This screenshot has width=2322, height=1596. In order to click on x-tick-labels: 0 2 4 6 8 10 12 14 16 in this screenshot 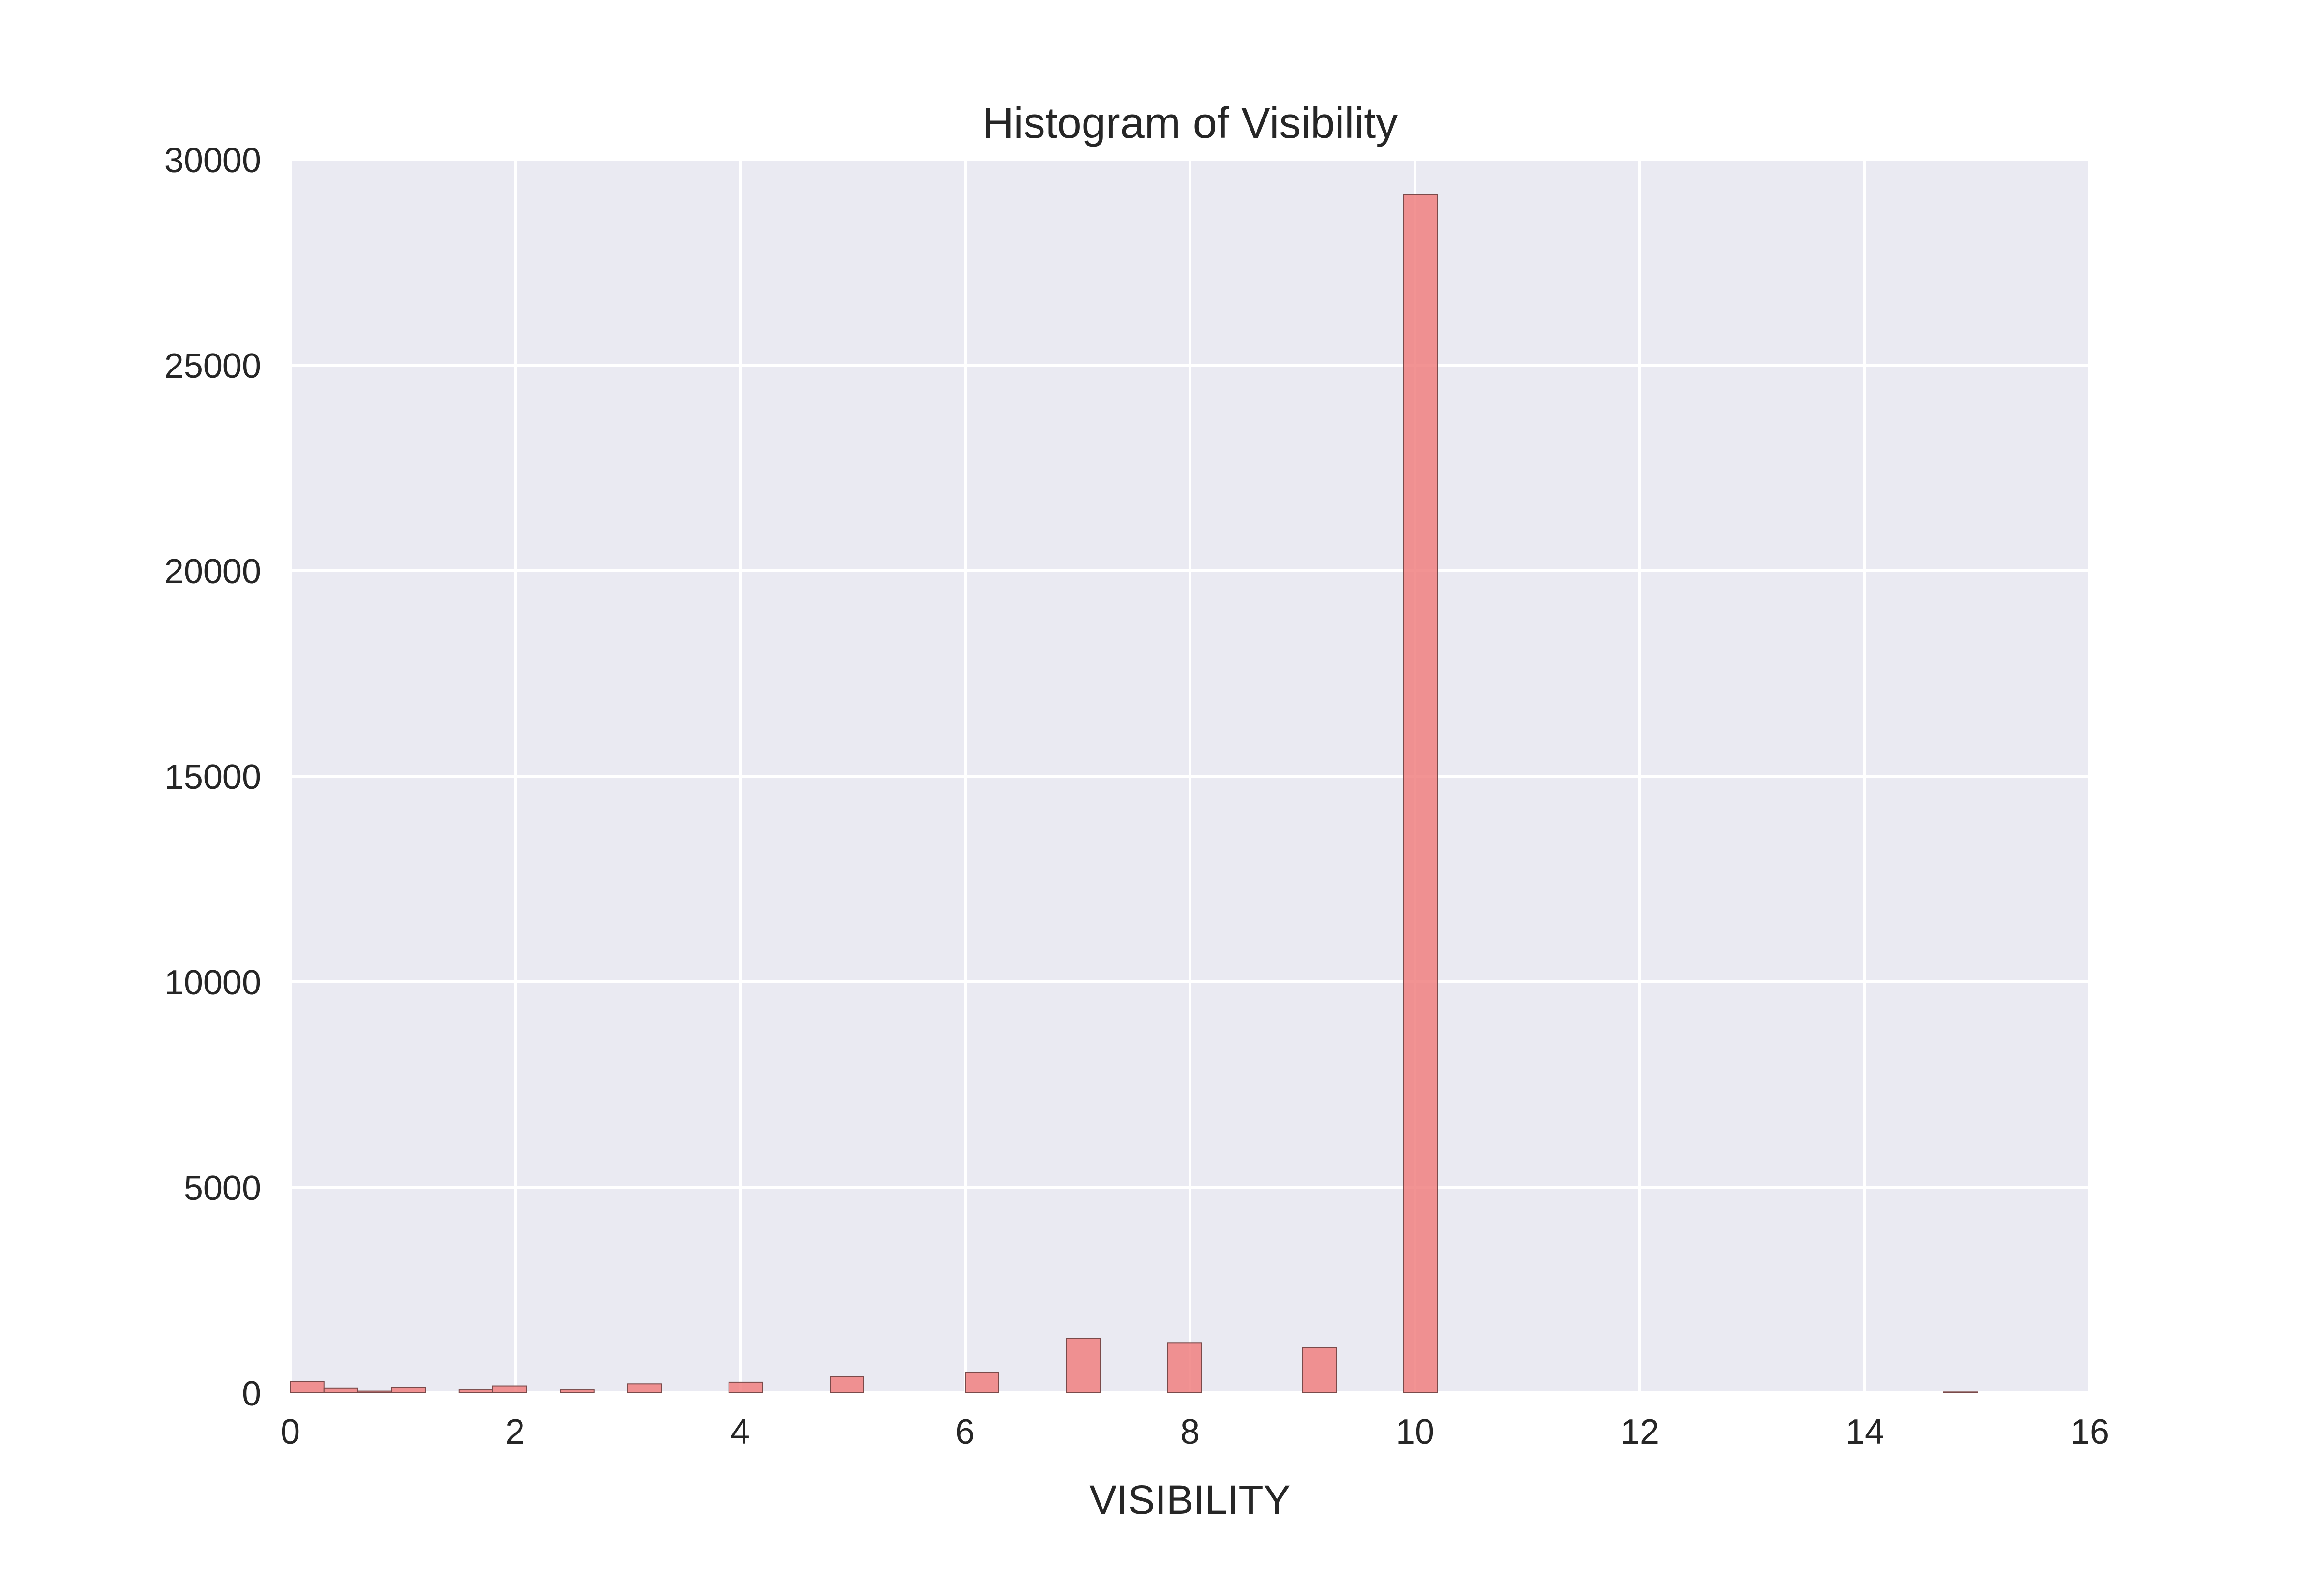, I will do `click(1195, 1432)`.